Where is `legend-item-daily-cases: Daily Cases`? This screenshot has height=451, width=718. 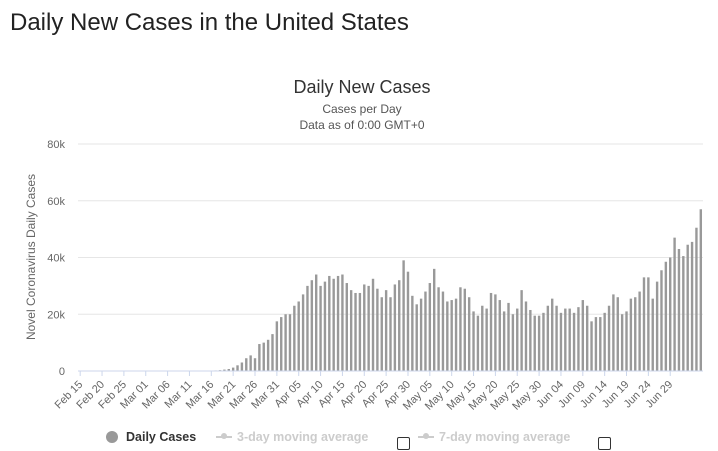
legend-item-daily-cases: Daily Cases is located at coordinates (151, 437).